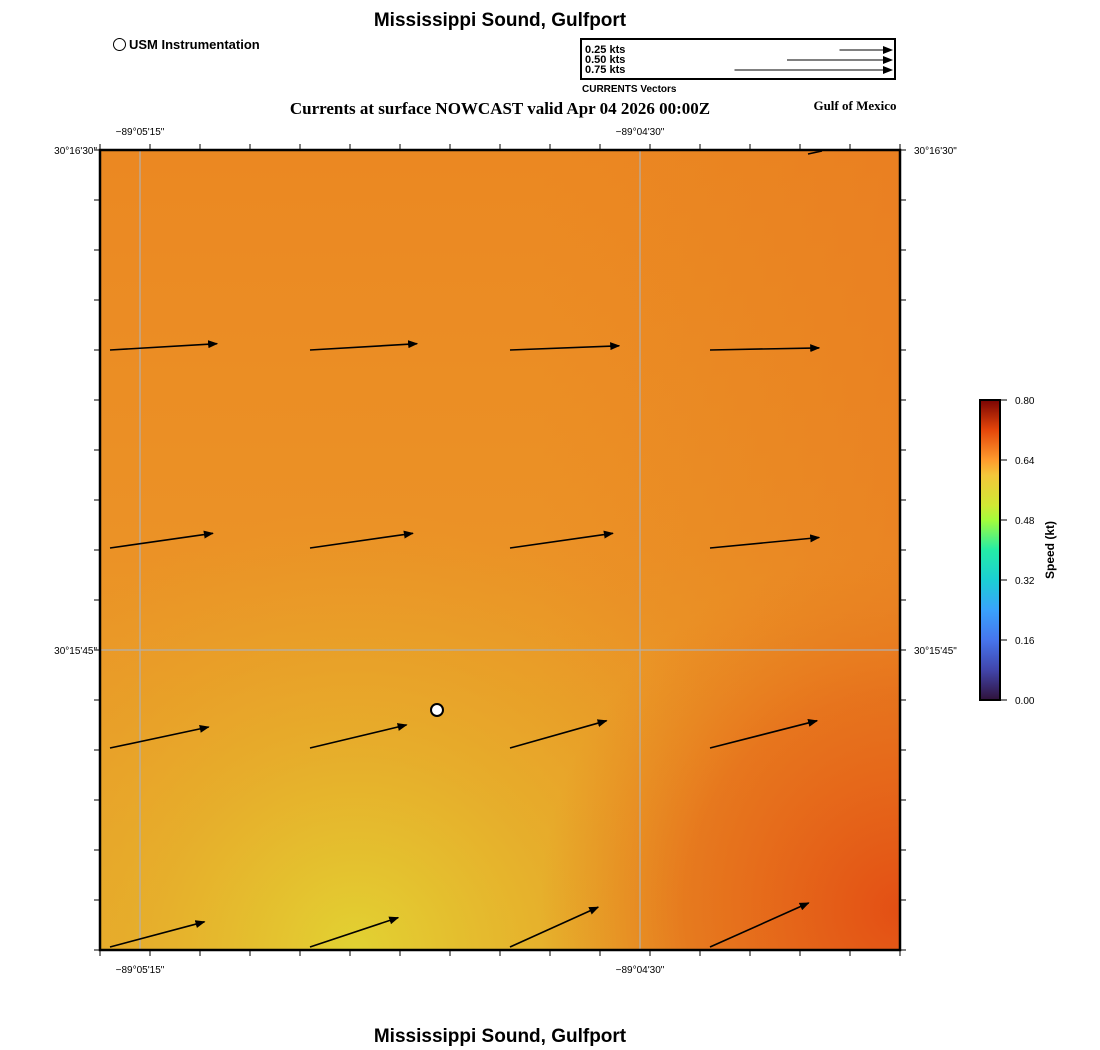  What do you see at coordinates (1025, 401) in the screenshot?
I see `colorbar-tick-0: 0.80` at bounding box center [1025, 401].